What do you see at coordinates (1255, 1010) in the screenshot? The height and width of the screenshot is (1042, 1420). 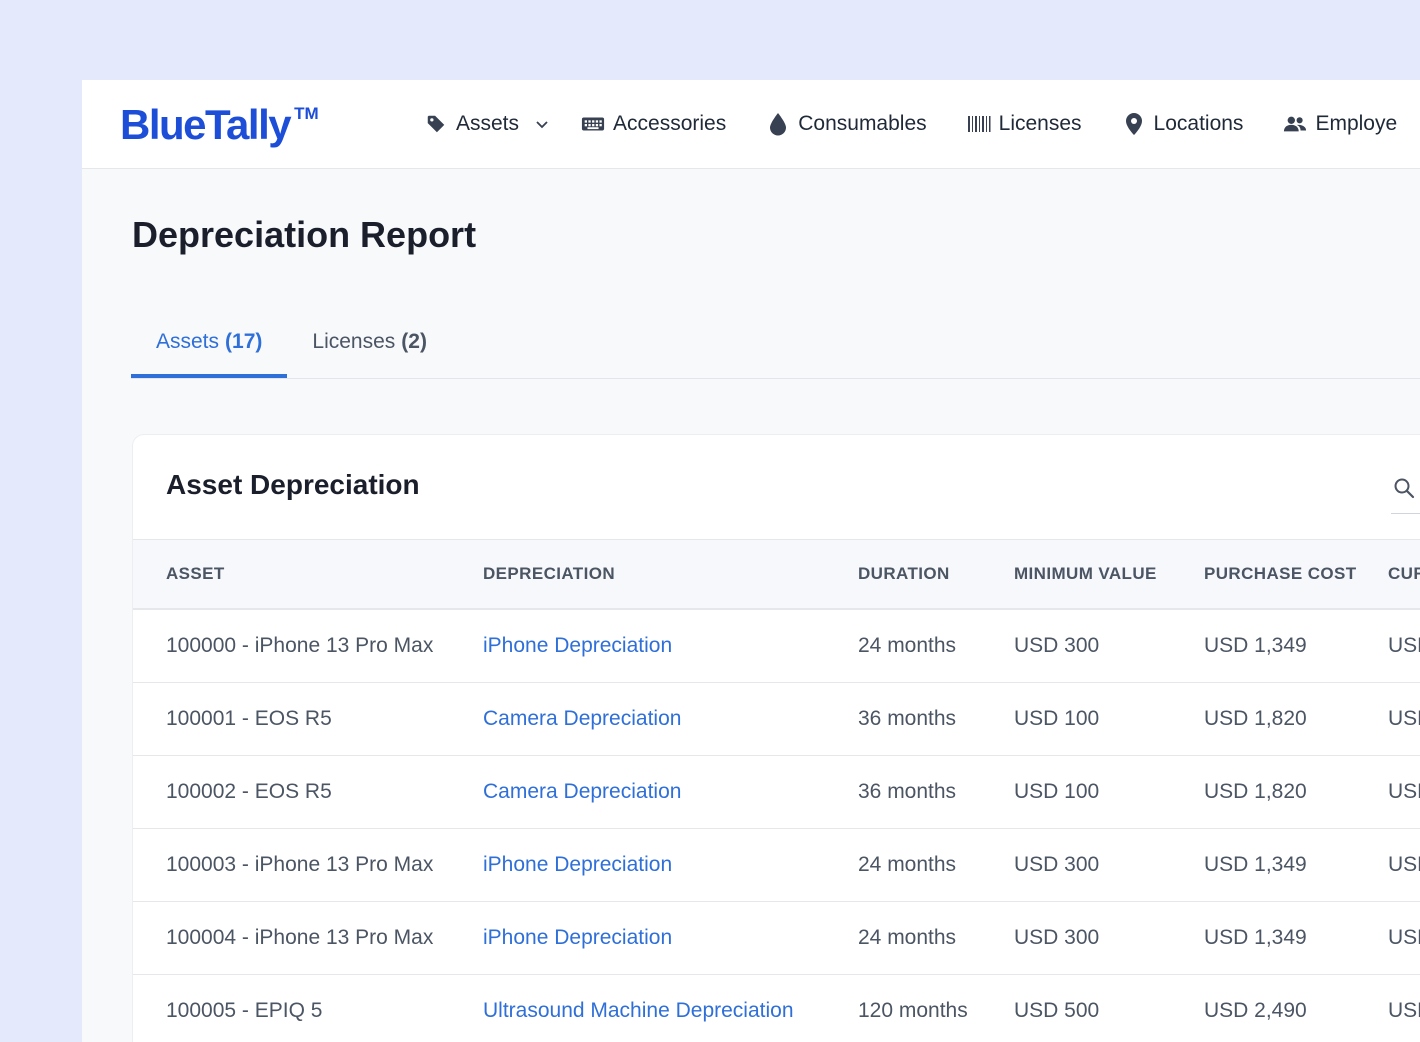 I see `cell-purchase-cost: USD 2,490` at bounding box center [1255, 1010].